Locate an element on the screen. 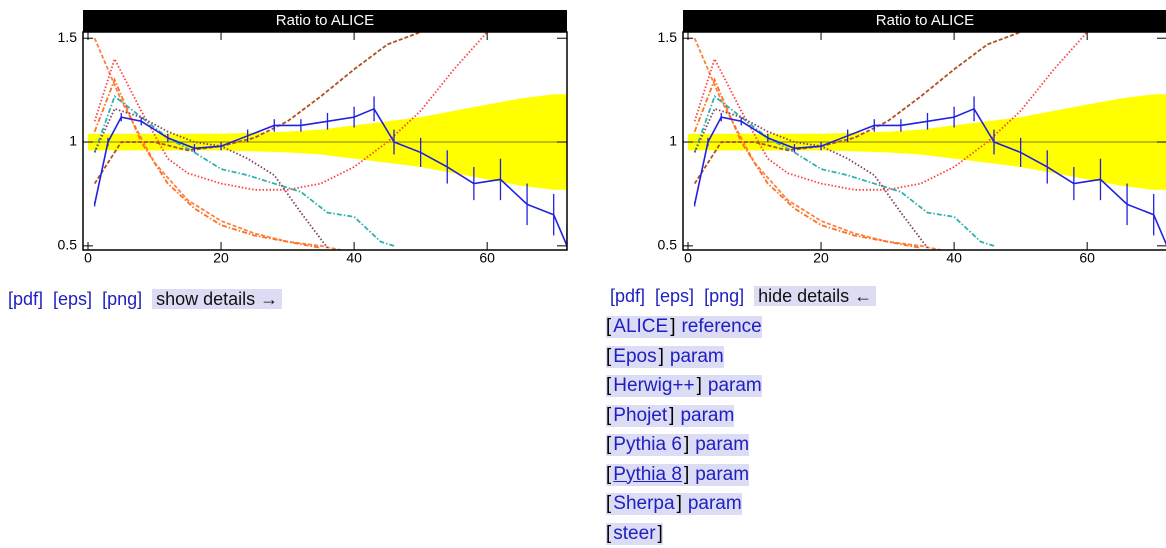  detail-name: Epos is located at coordinates (635, 356).